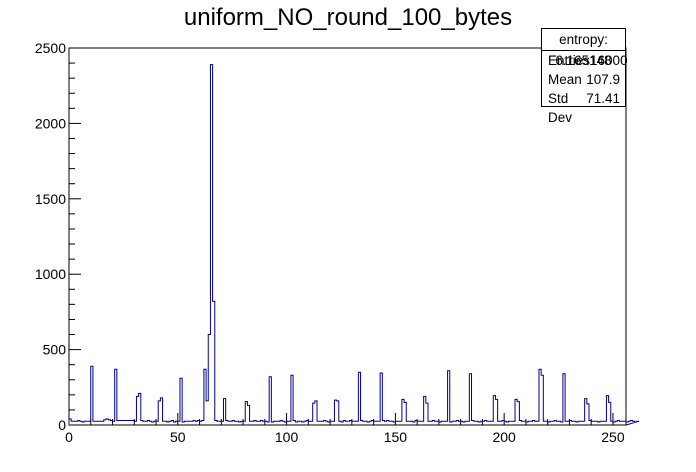 The image size is (696, 472). What do you see at coordinates (583, 48) in the screenshot?
I see `stats-name: entropy: 6.165148` at bounding box center [583, 48].